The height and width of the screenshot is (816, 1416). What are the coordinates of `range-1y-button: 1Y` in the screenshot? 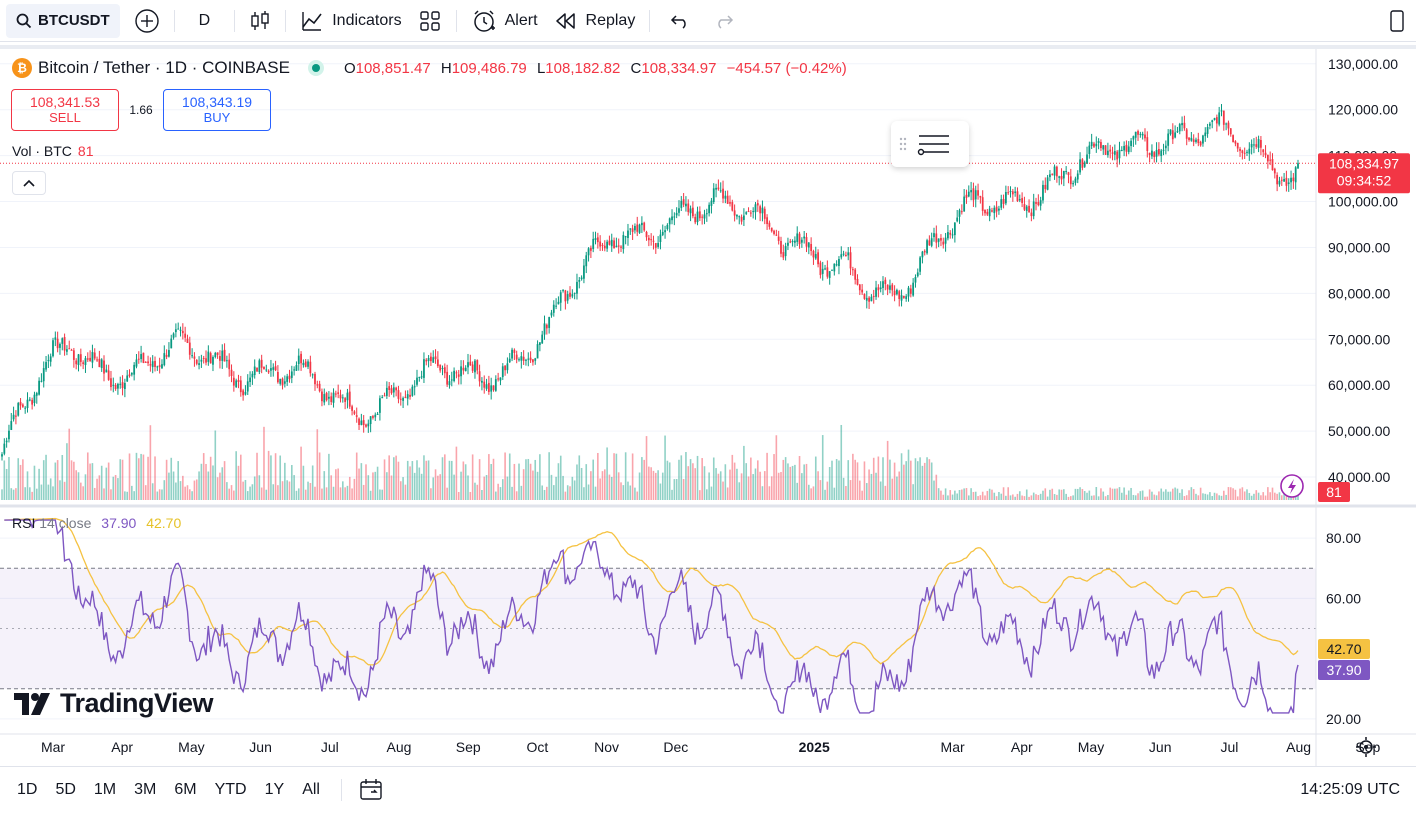 It's located at (274, 789).